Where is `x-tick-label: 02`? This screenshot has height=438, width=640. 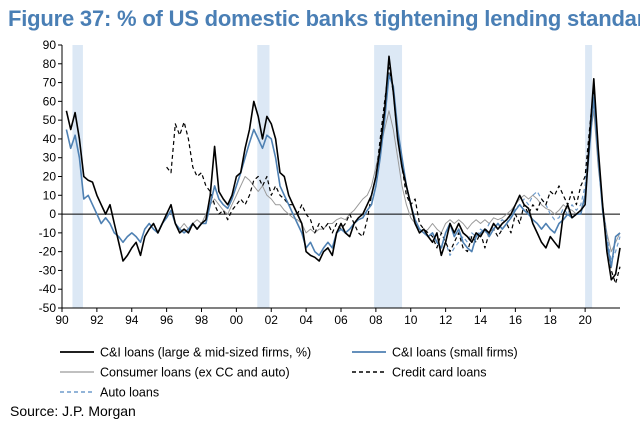 x-tick-label: 02 is located at coordinates (272, 320).